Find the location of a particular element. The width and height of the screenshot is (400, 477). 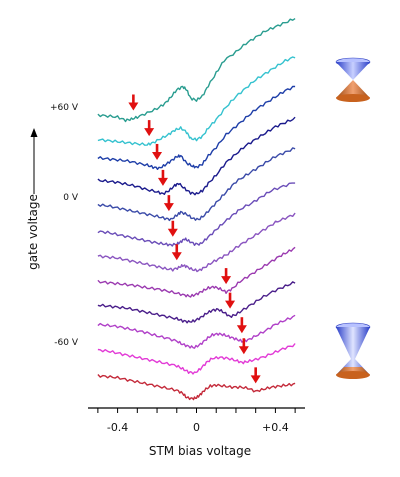

gate-voltage-label: -60 V is located at coordinates (66, 343).